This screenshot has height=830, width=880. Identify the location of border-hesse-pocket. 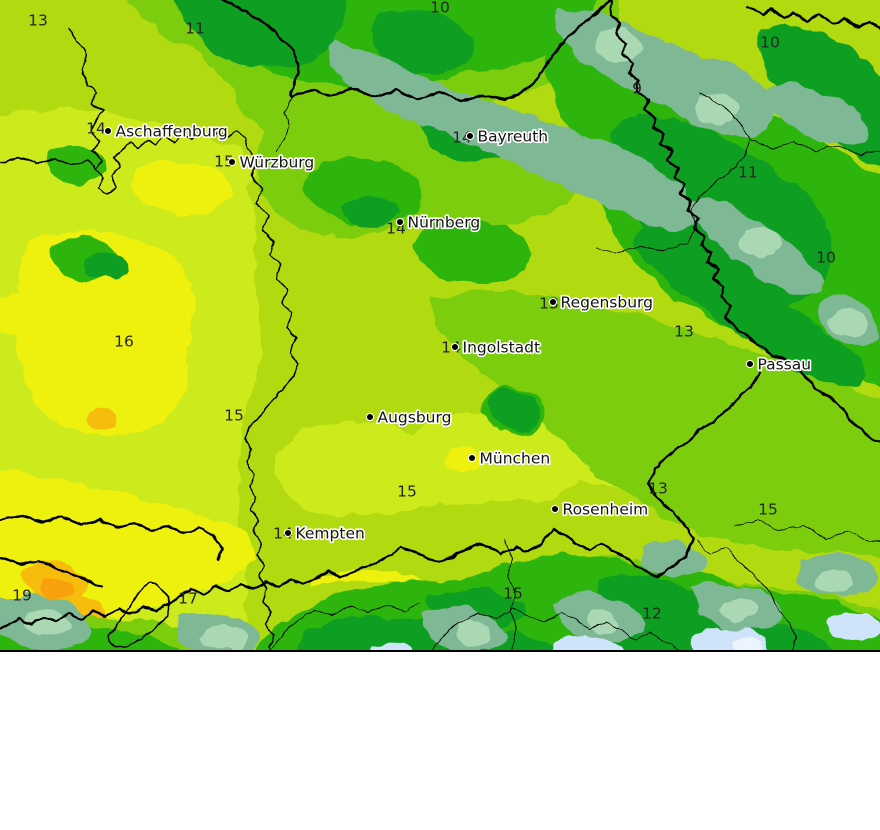
(168, 139).